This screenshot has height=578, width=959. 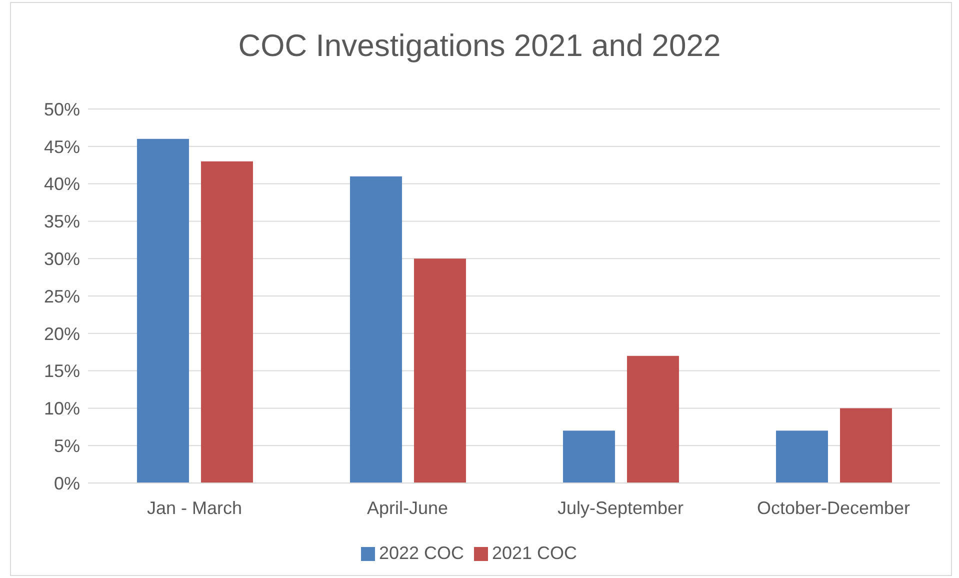 What do you see at coordinates (421, 553) in the screenshot?
I see `legend-label: 2022 COC` at bounding box center [421, 553].